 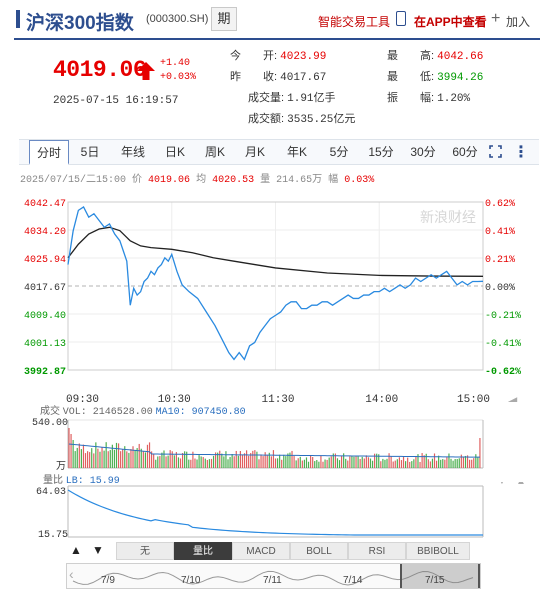 I want to click on stat-open-value: 4023.99, so click(x=303, y=57).